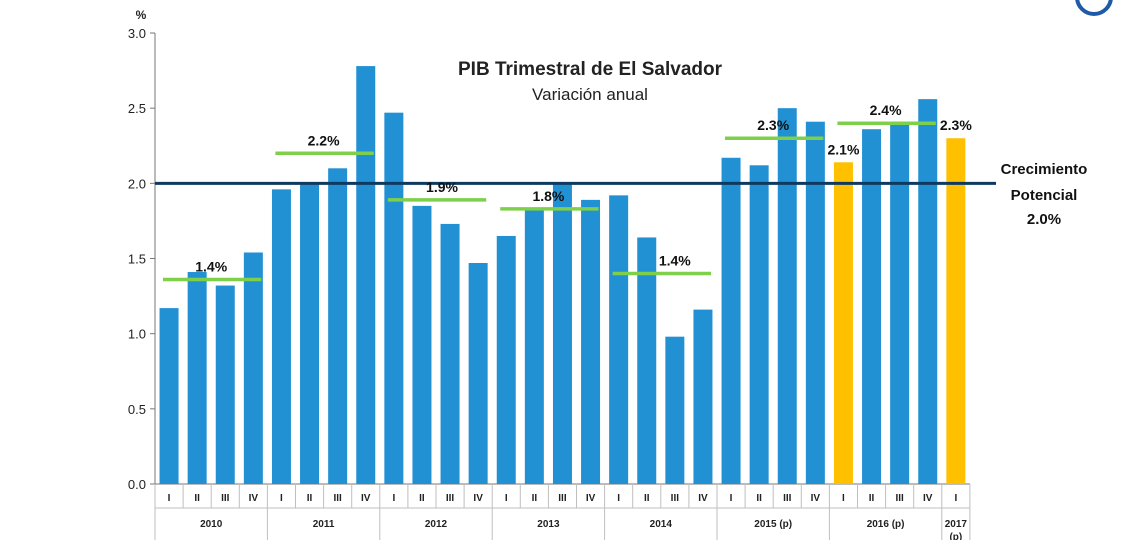 This screenshot has height=540, width=1140. I want to click on bar-2017-q1, so click(956, 311).